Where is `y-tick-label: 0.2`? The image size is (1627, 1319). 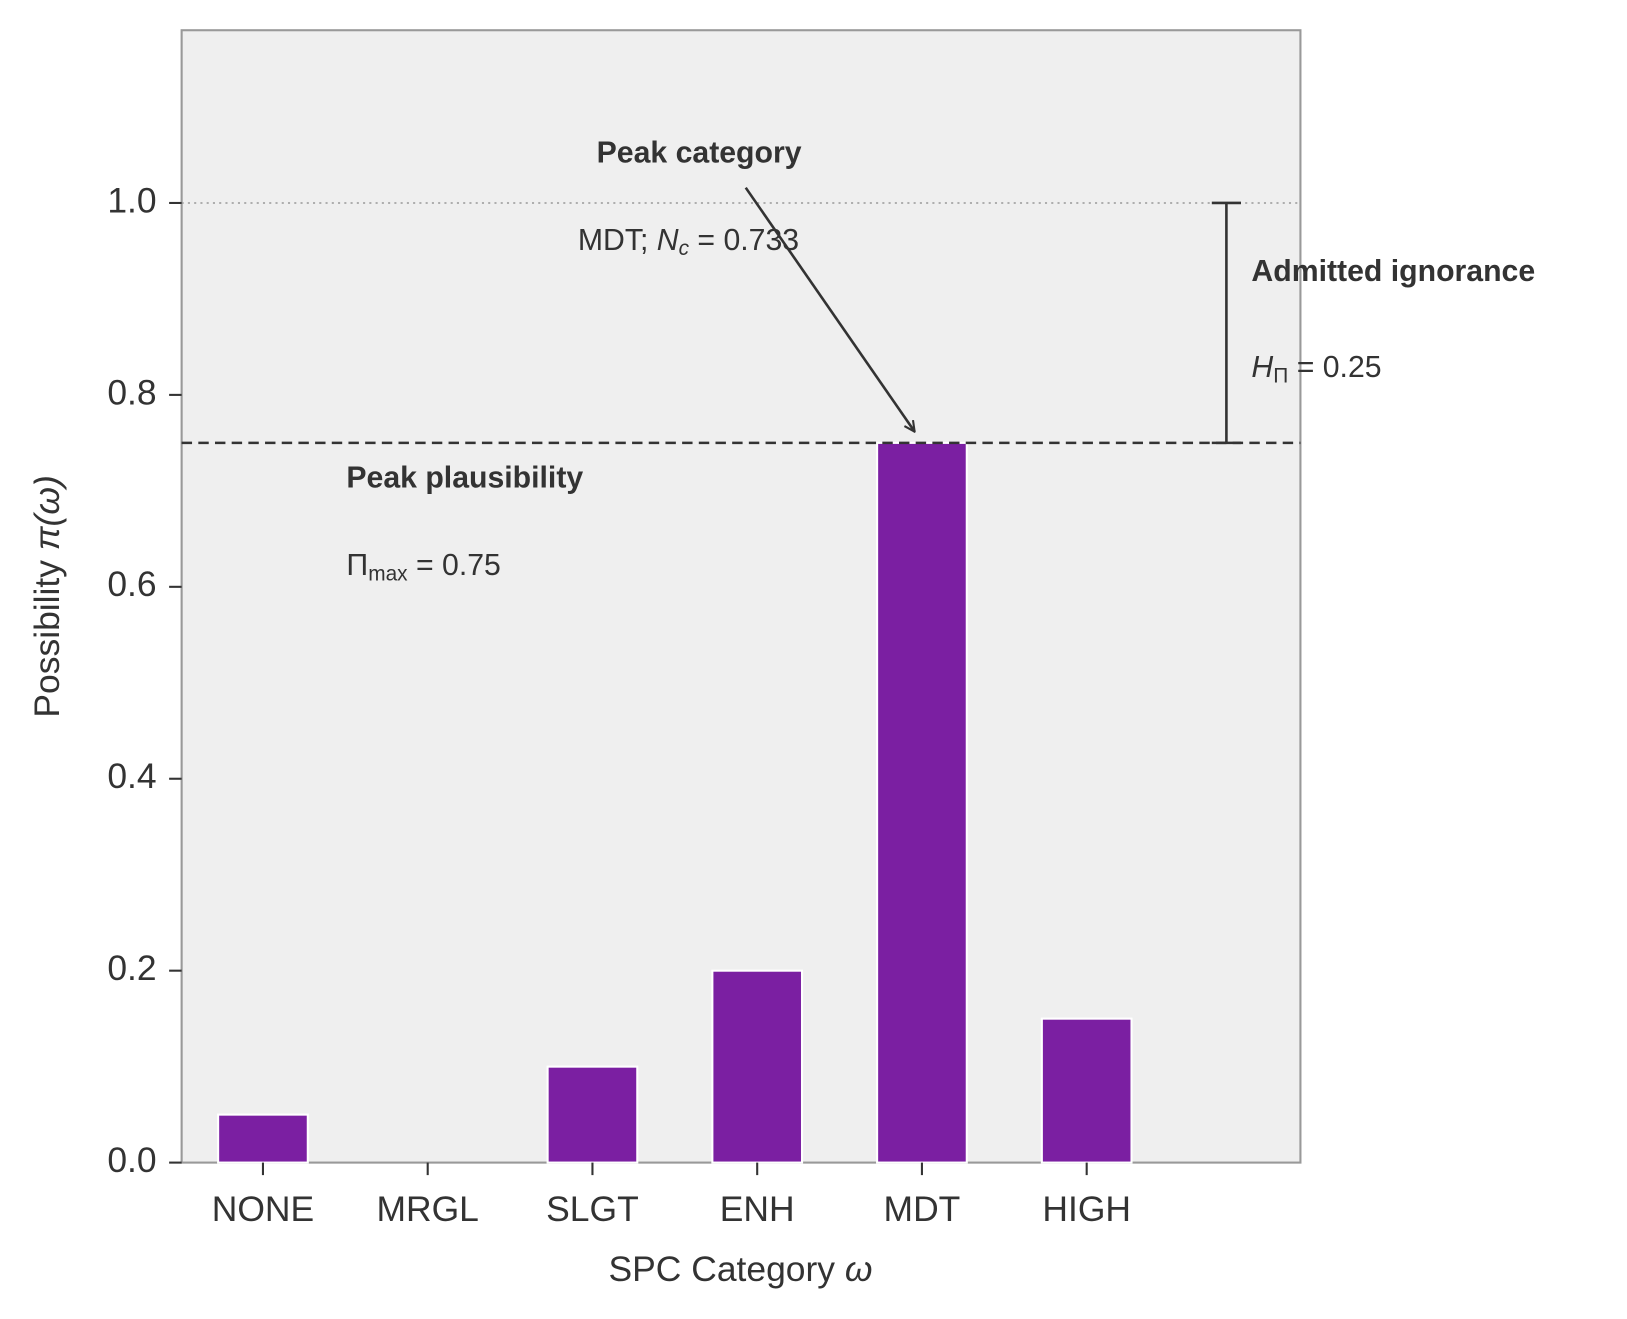 y-tick-label: 0.2 is located at coordinates (131, 968).